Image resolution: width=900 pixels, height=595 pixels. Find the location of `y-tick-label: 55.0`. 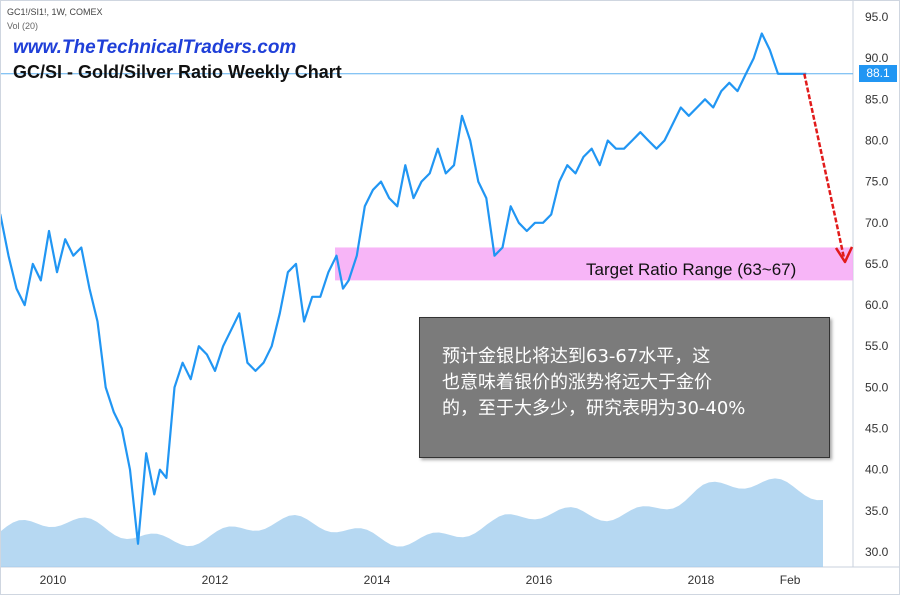

y-tick-label: 55.0 is located at coordinates (877, 346).